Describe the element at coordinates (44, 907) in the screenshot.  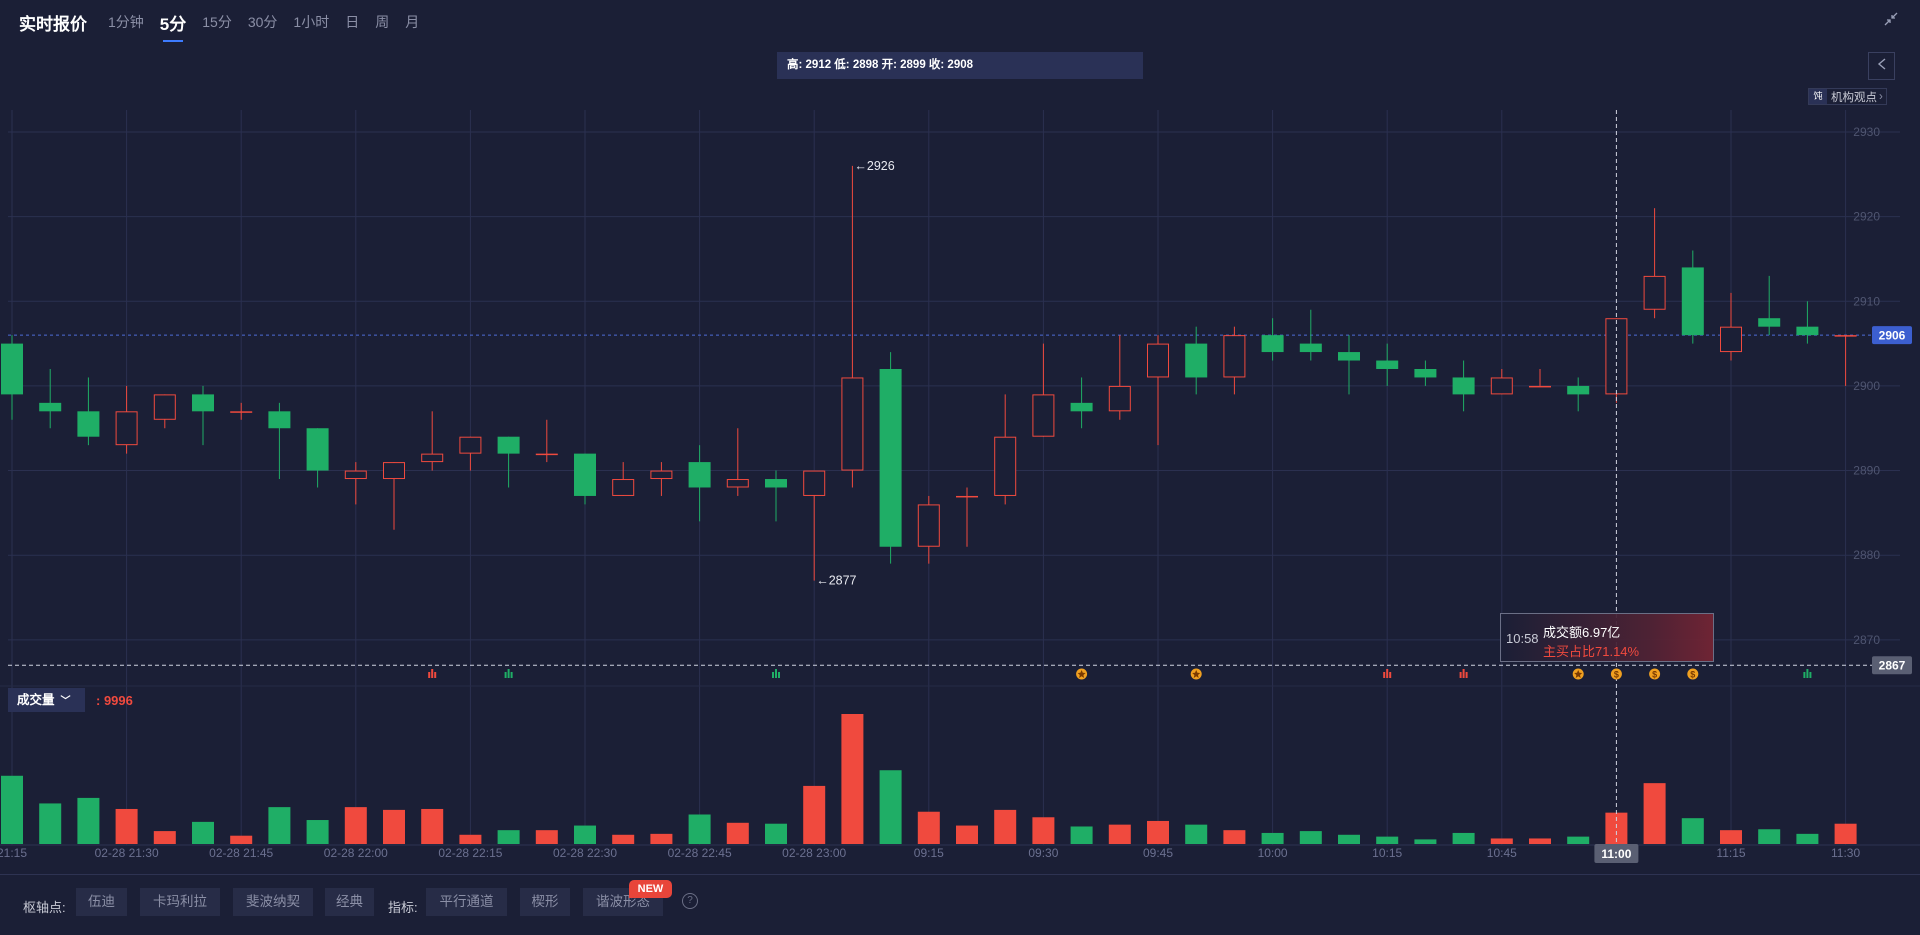
I see `pivot-label: 枢轴点:` at that location.